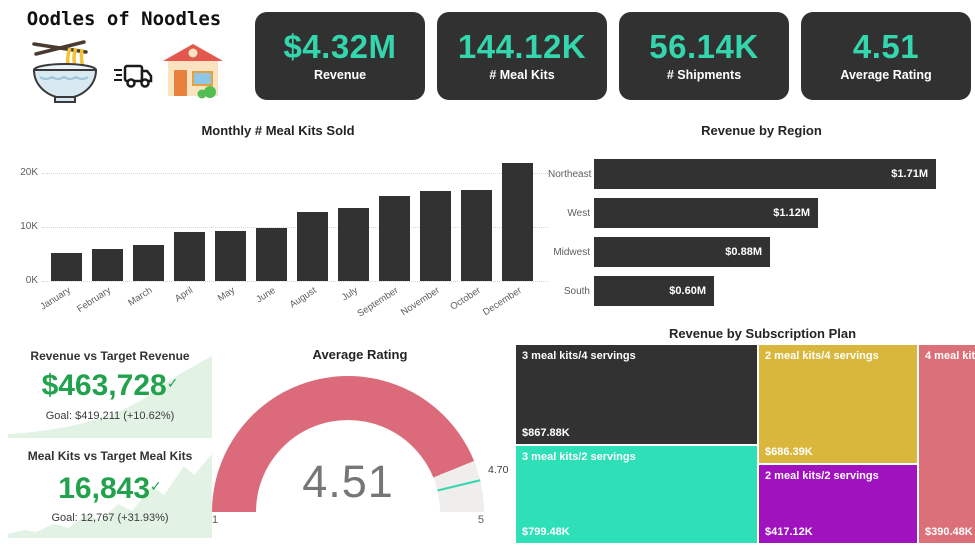 This screenshot has height=546, width=975. Describe the element at coordinates (822, 476) in the screenshot. I see `tile-label: 2 meal kits/2 servings` at that location.